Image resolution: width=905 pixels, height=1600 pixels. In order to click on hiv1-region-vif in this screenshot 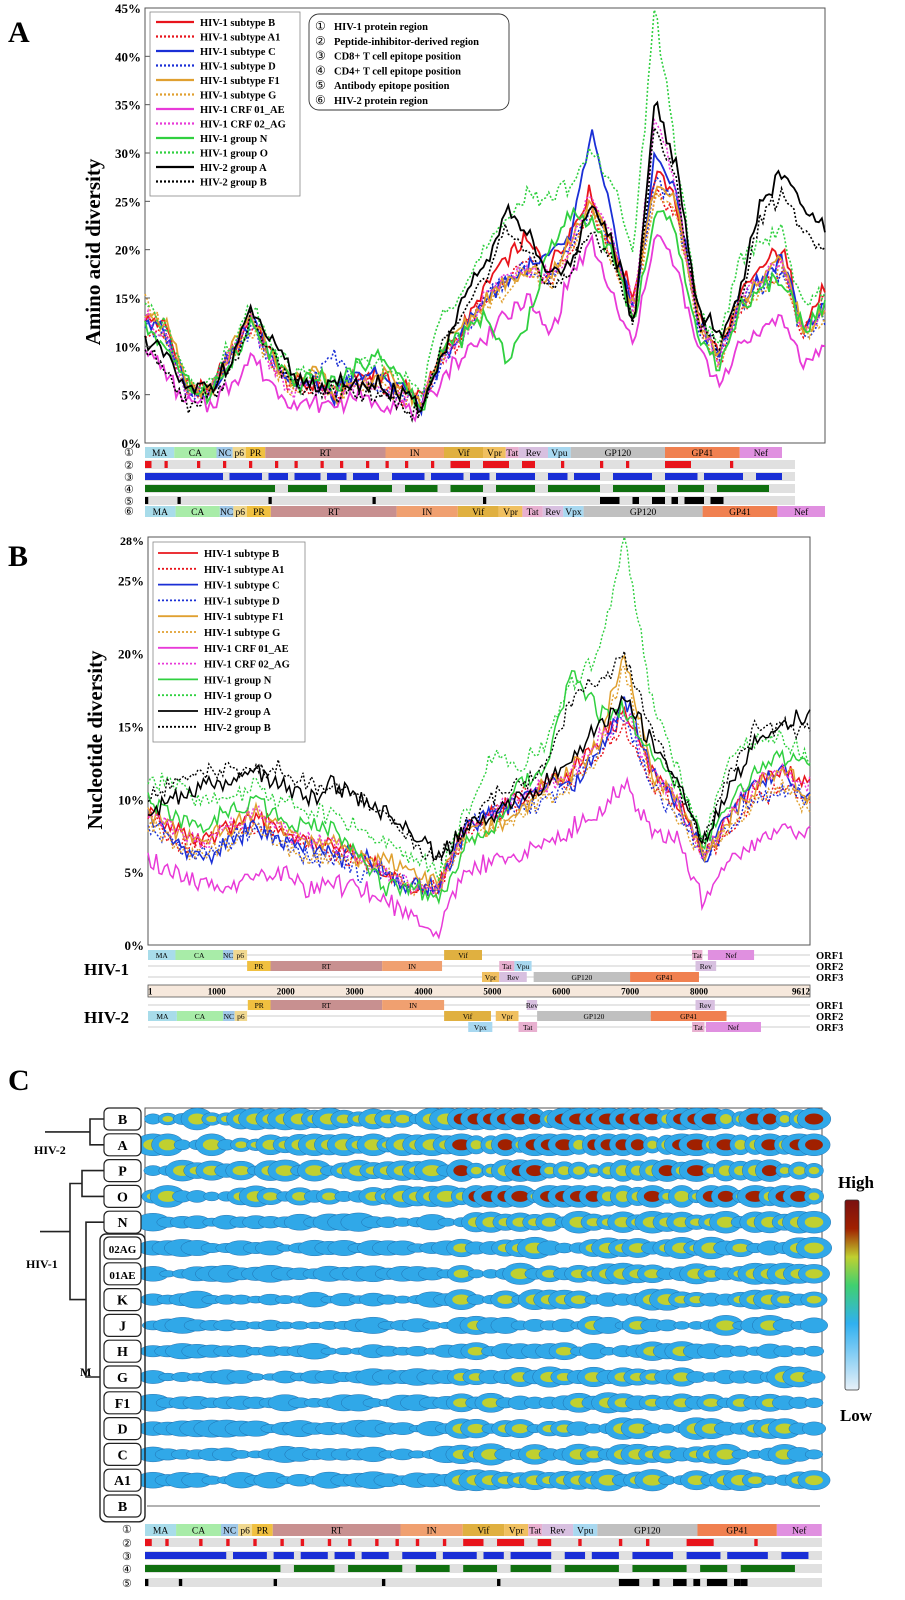, I will do `click(463, 452)`.